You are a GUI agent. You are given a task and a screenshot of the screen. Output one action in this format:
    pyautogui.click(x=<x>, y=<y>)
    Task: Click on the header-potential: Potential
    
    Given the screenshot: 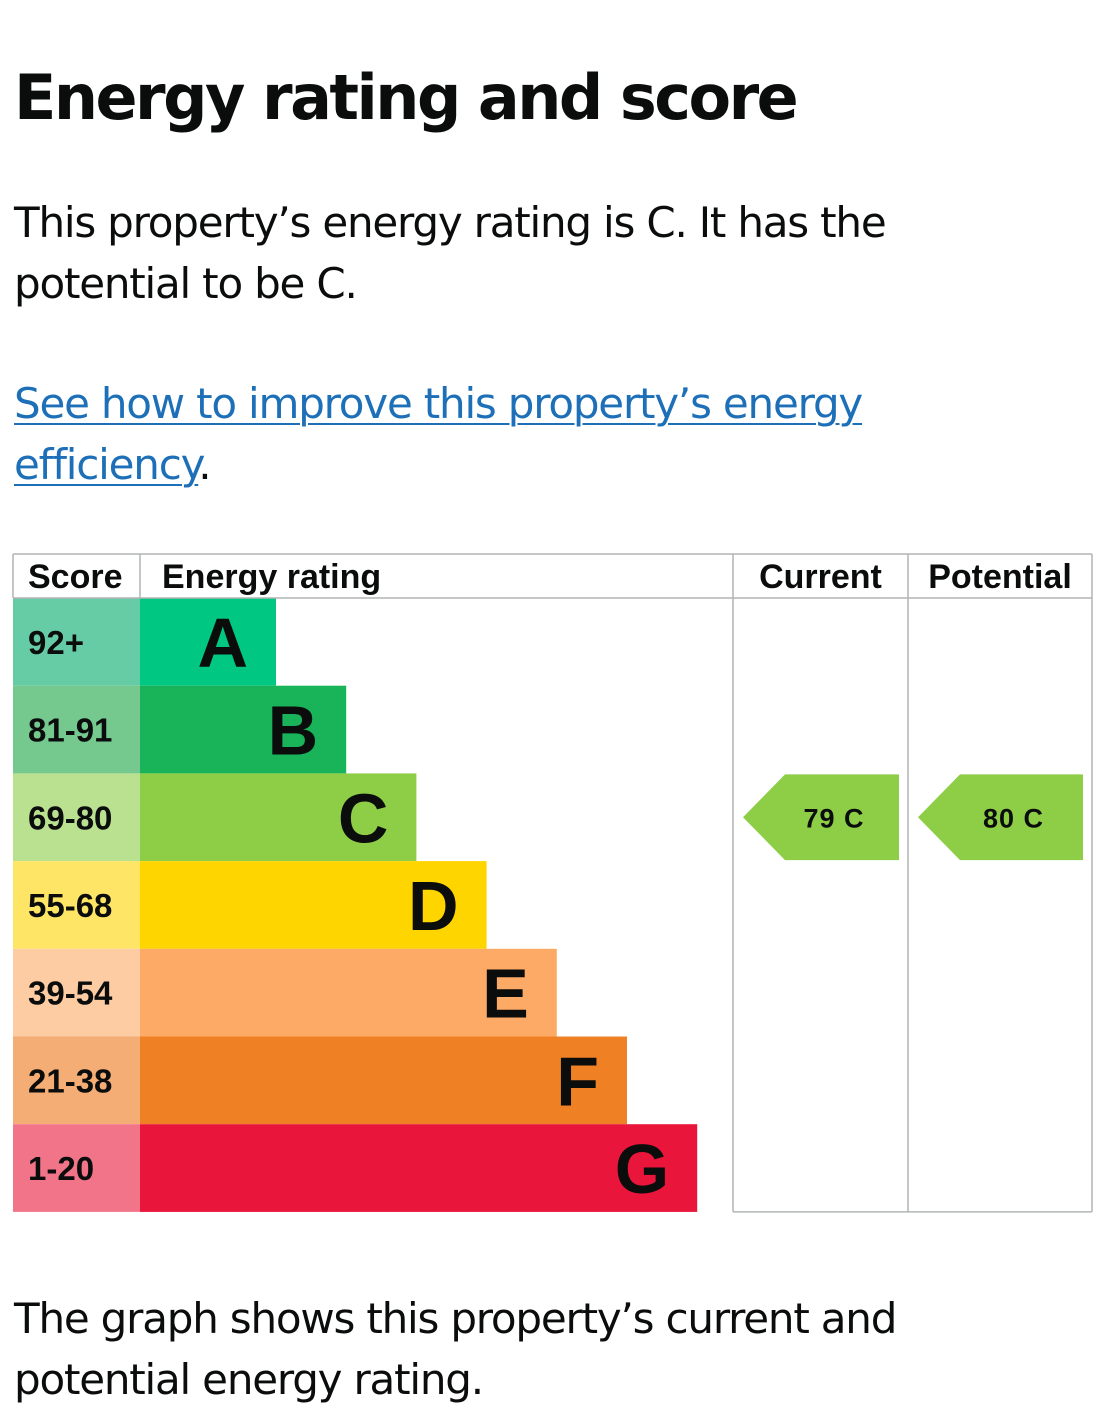 What is the action you would take?
    pyautogui.click(x=1000, y=577)
    